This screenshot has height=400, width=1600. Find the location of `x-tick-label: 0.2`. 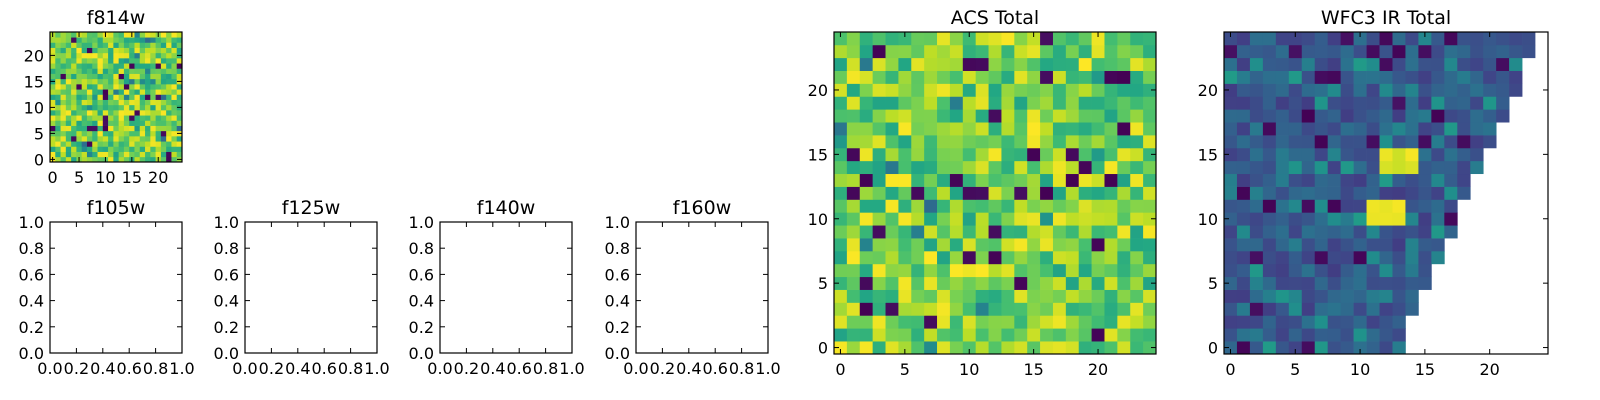

x-tick-label: 0.2 is located at coordinates (662, 368).